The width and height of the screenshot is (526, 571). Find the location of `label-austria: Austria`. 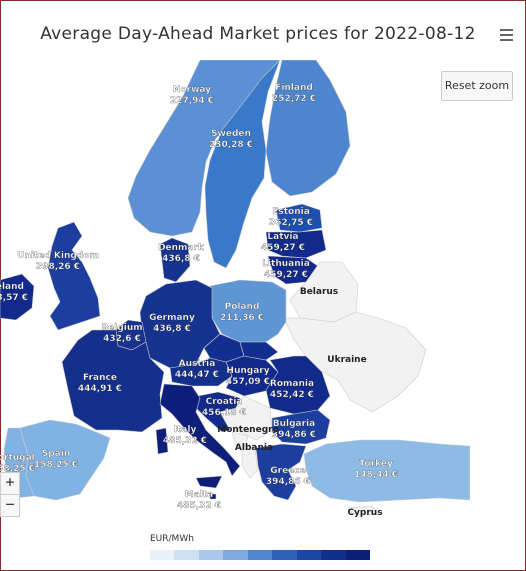

label-austria: Austria is located at coordinates (197, 364).